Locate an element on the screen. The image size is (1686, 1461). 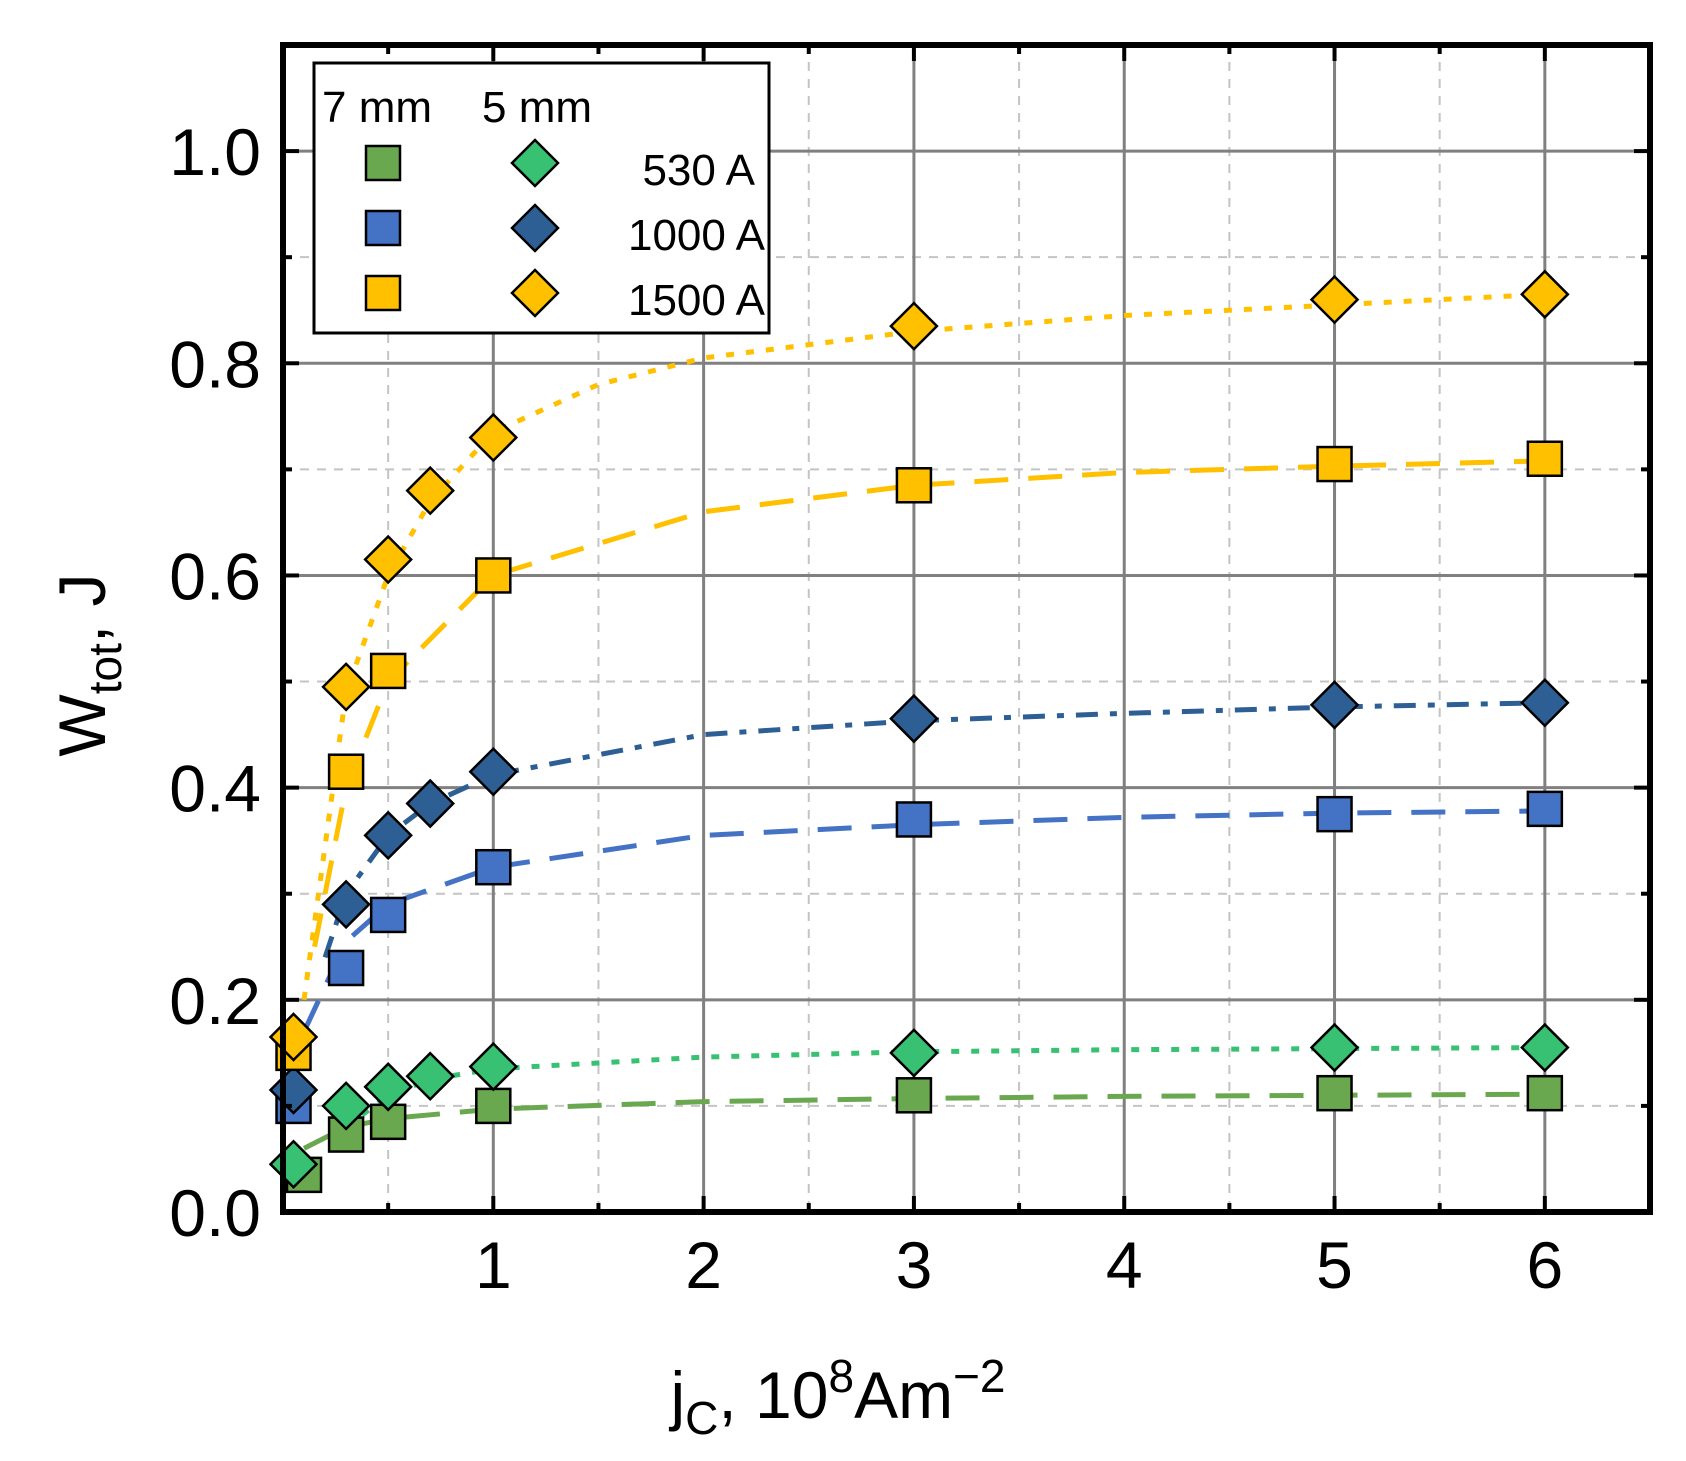
x-axis-title-sup1: 8 is located at coordinates (841, 1376).